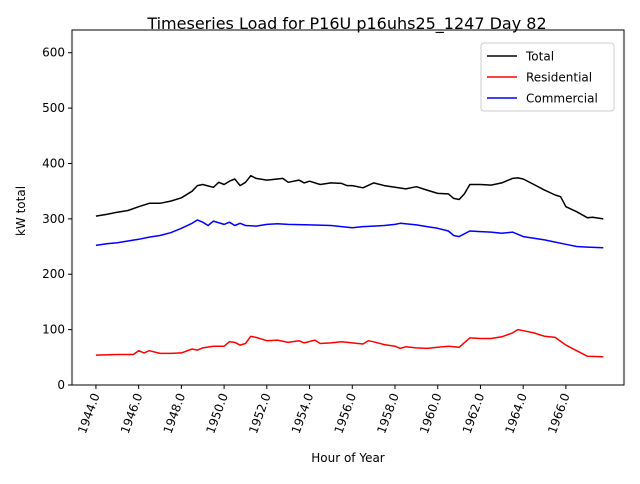 The height and width of the screenshot is (484, 640). I want to click on x-tick-label: 1950.0, so click(217, 413).